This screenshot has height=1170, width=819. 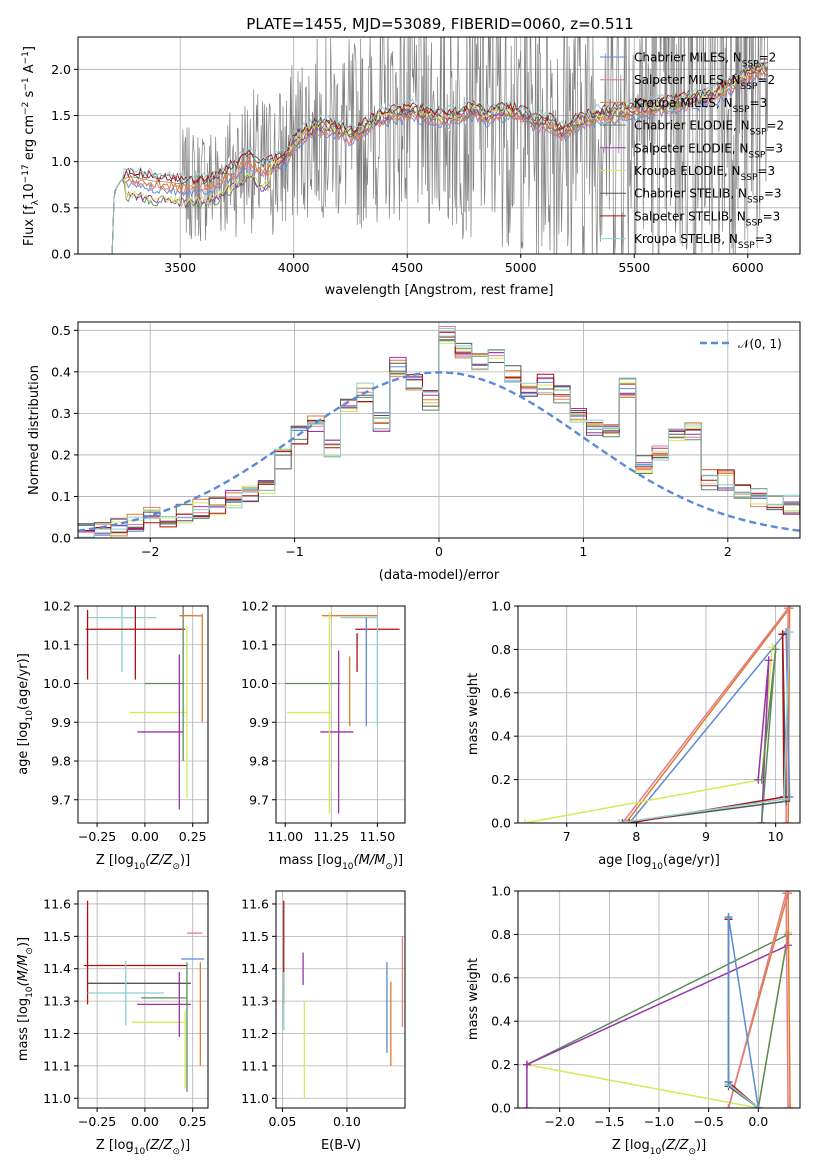 I want to click on legend-label-chabrier-miles: Chabrier MILES, NSSP=2, so click(x=705, y=60).